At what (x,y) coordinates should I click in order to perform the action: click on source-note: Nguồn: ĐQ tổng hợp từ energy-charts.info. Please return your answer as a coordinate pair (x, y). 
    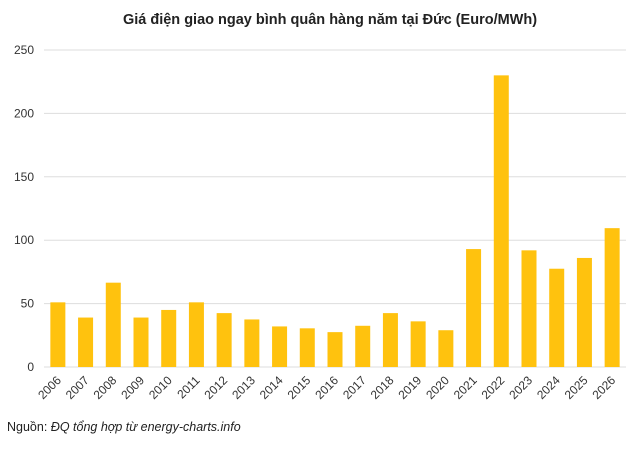
    Looking at the image, I should click on (124, 427).